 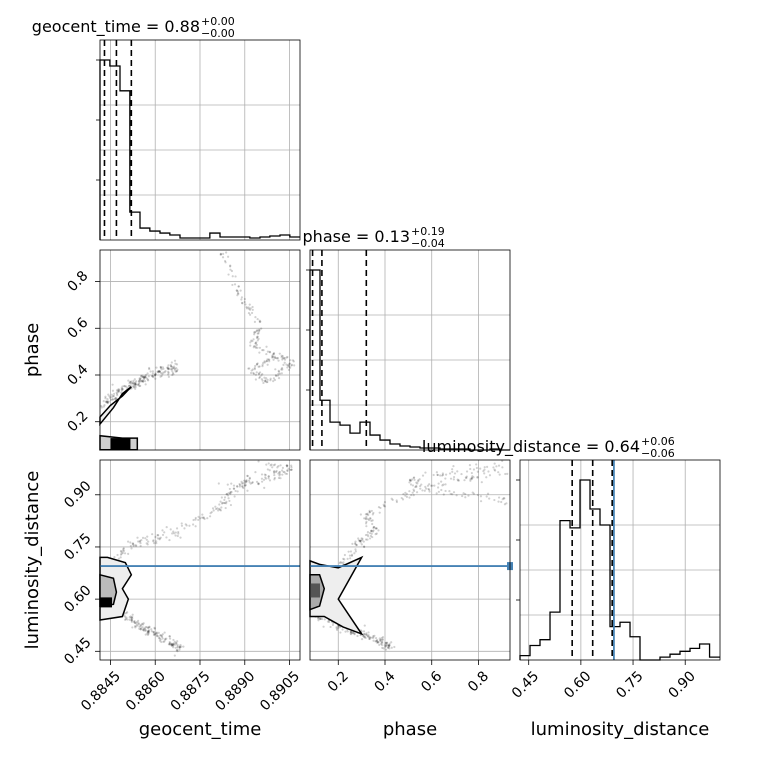 What do you see at coordinates (408, 350) in the screenshot?
I see `histogram-panel-phase` at bounding box center [408, 350].